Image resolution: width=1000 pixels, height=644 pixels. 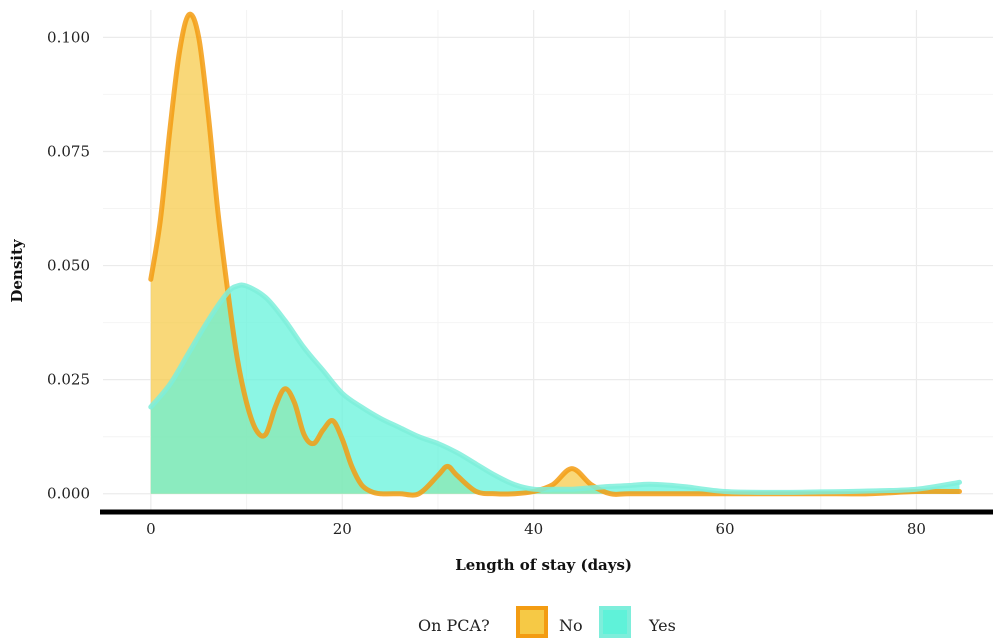 What do you see at coordinates (916, 529) in the screenshot?
I see `x-tick-label: 80` at bounding box center [916, 529].